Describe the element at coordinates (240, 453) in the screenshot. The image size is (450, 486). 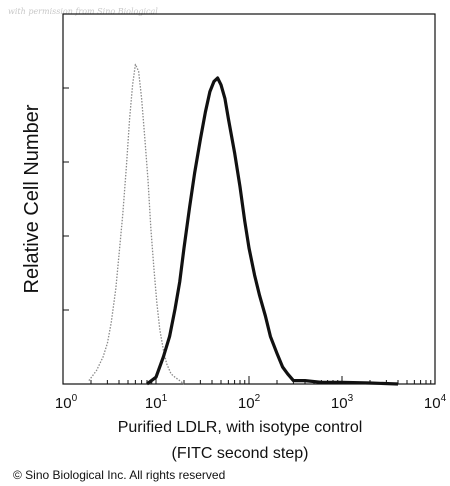
I see `x-axis-label-line2: (FITC second step)` at that location.